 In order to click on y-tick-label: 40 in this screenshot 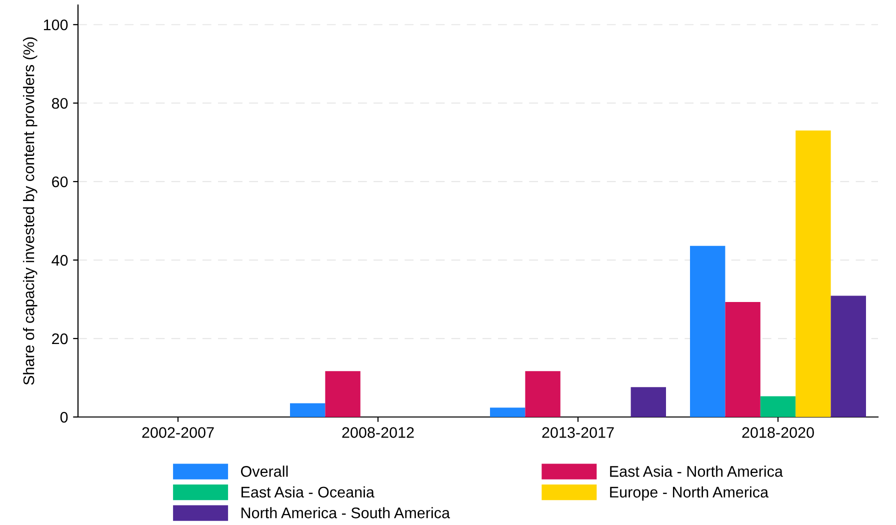, I will do `click(60, 260)`.